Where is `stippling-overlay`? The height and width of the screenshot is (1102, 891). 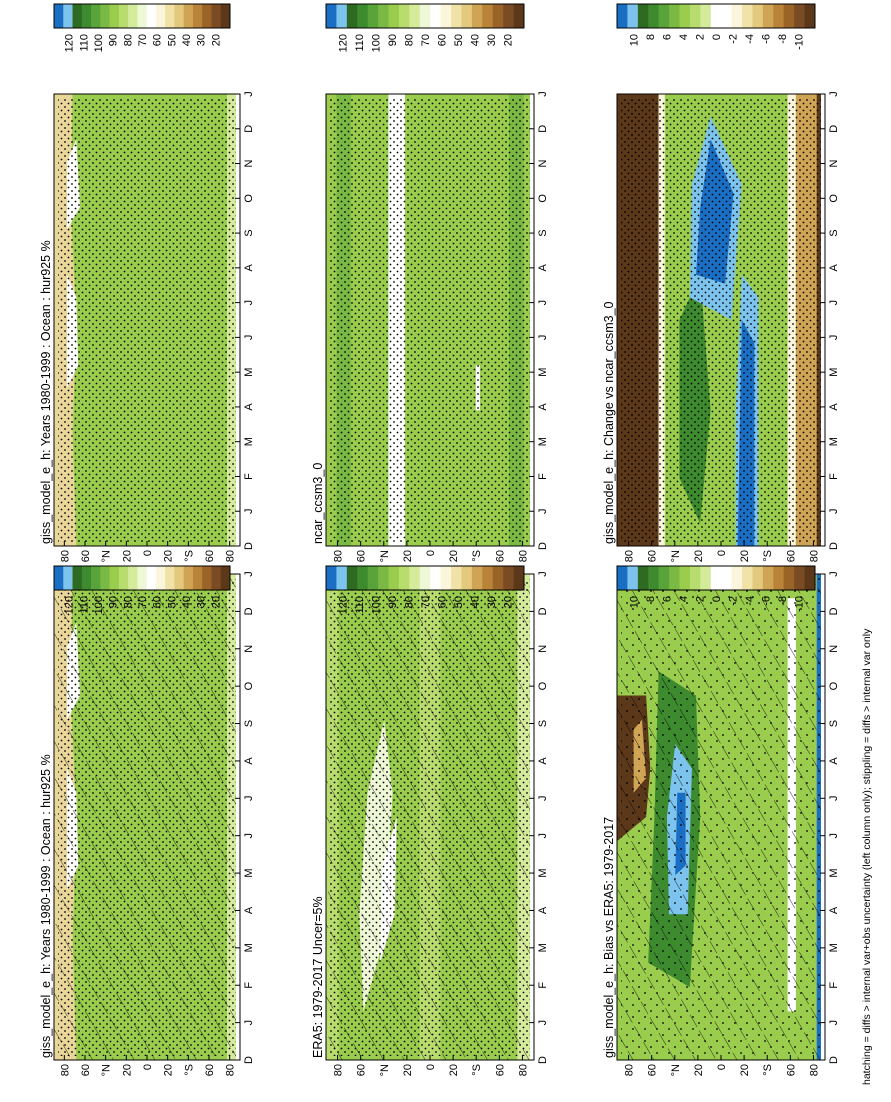
stippling-overlay is located at coordinates (430, 320).